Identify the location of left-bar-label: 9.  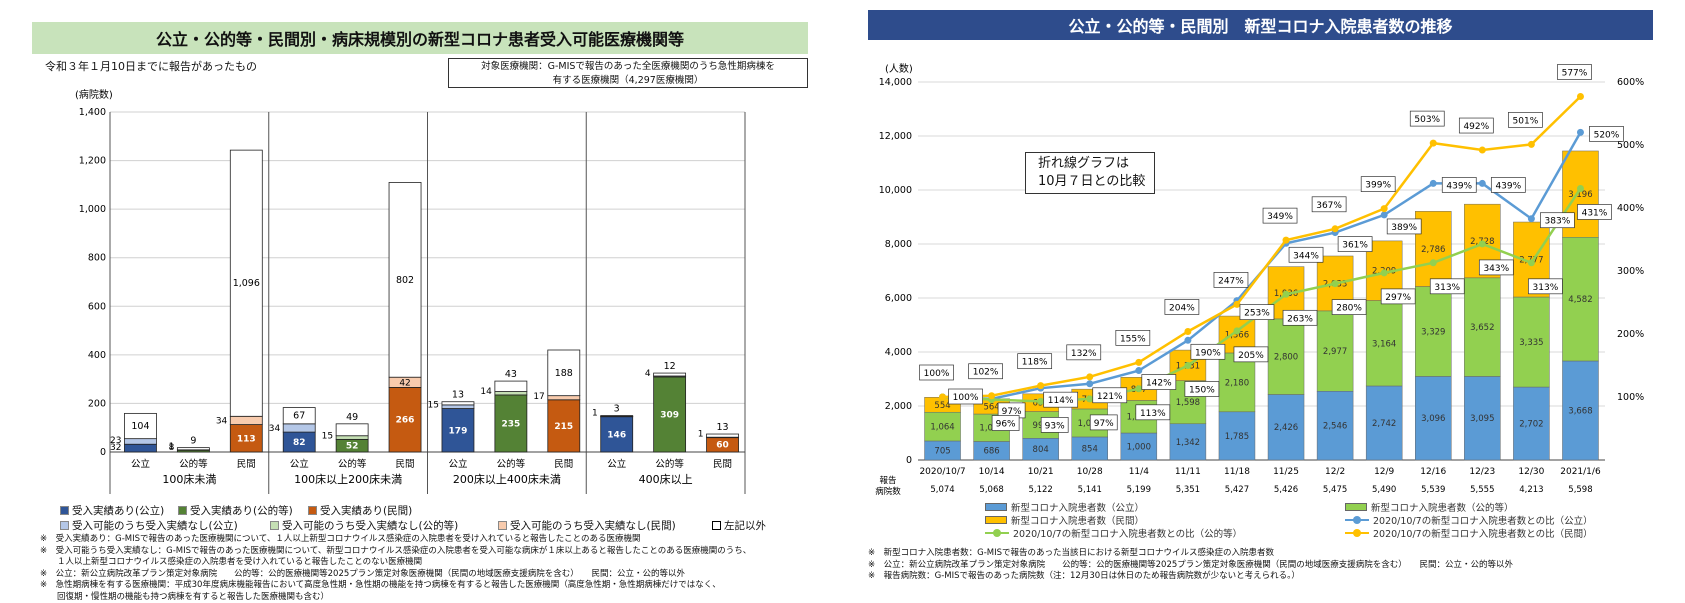
(193, 441).